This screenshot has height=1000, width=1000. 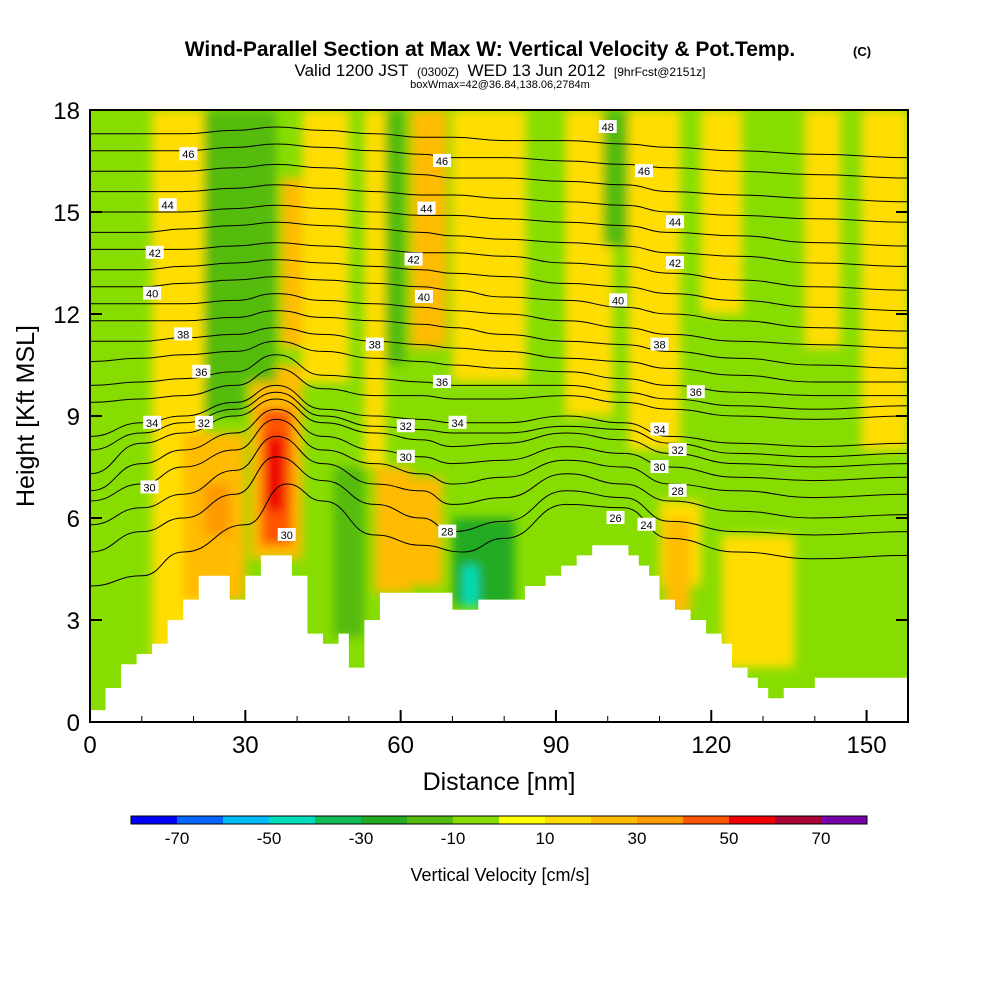 What do you see at coordinates (152, 424) in the screenshot?
I see `contour-label-text: 34` at bounding box center [152, 424].